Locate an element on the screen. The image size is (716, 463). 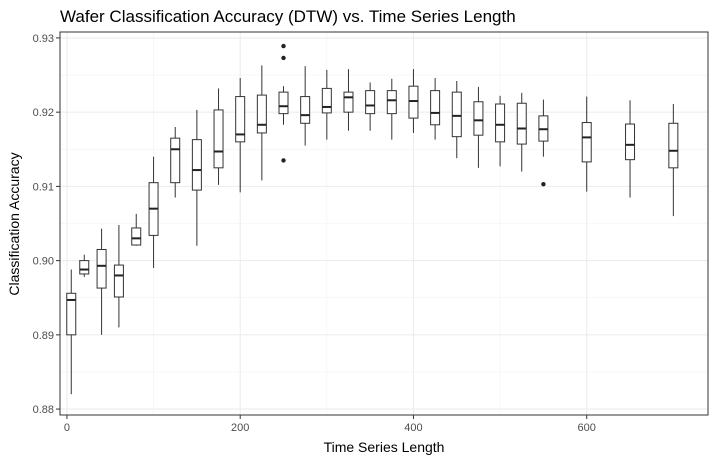
x-axis-label: Time Series Length is located at coordinates (384, 447).